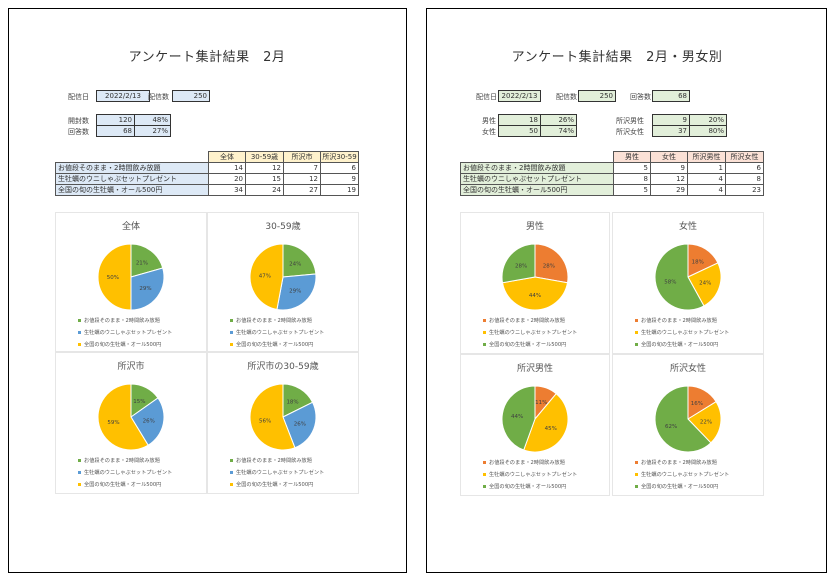  What do you see at coordinates (687, 369) in the screenshot?
I see `chart-title: 所沢女性` at bounding box center [687, 369].